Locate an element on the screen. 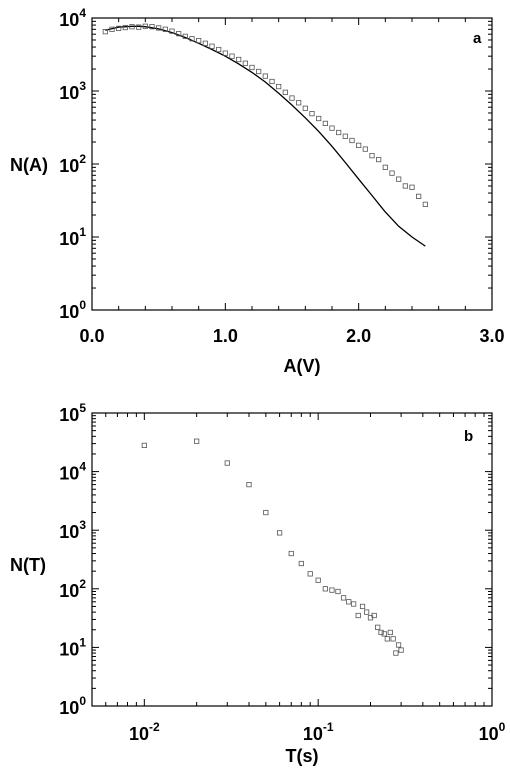 The width and height of the screenshot is (510, 770). panel-a-x-tick-label: 3.0 is located at coordinates (491, 336).